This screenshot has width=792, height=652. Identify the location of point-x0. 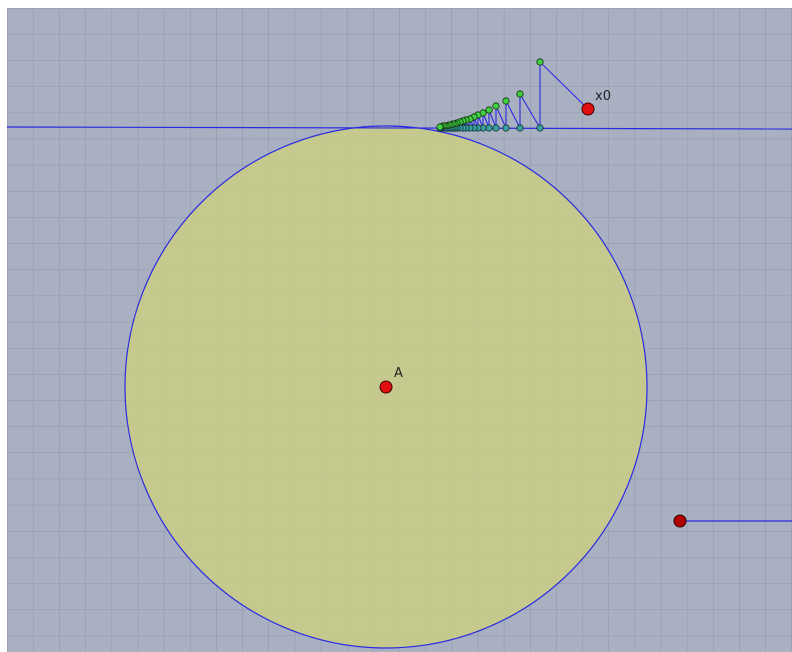
(588, 109).